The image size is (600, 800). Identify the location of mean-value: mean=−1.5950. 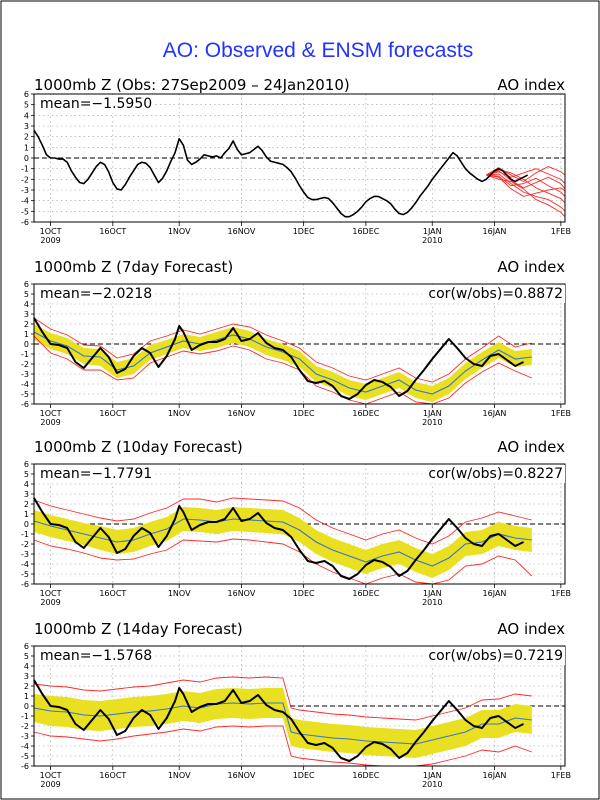
(96, 104).